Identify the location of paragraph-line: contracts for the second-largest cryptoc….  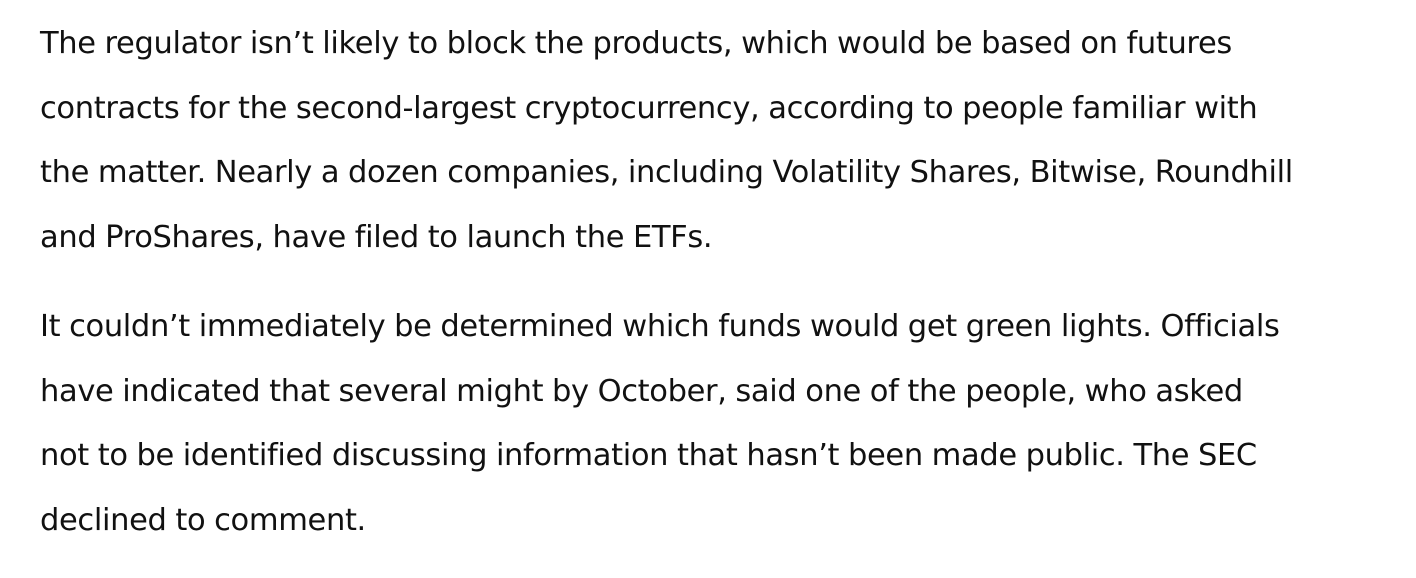
(649, 108).